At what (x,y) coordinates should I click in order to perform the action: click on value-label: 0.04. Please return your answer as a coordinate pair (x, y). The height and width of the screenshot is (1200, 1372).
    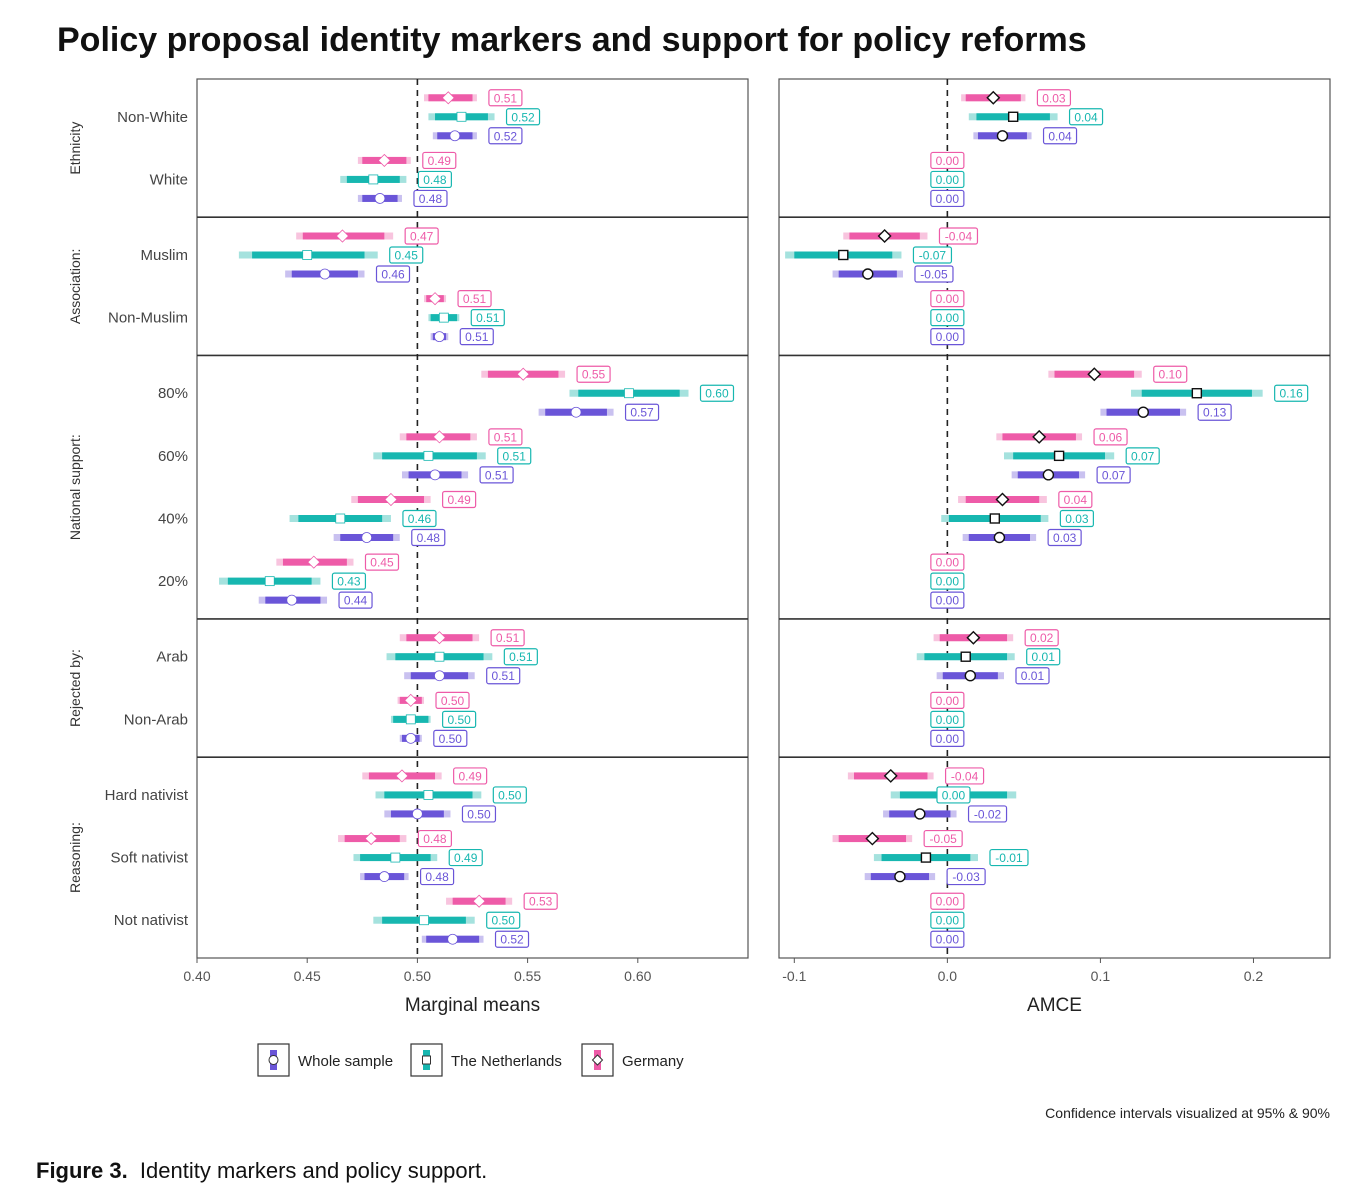
    Looking at the image, I should click on (1076, 500).